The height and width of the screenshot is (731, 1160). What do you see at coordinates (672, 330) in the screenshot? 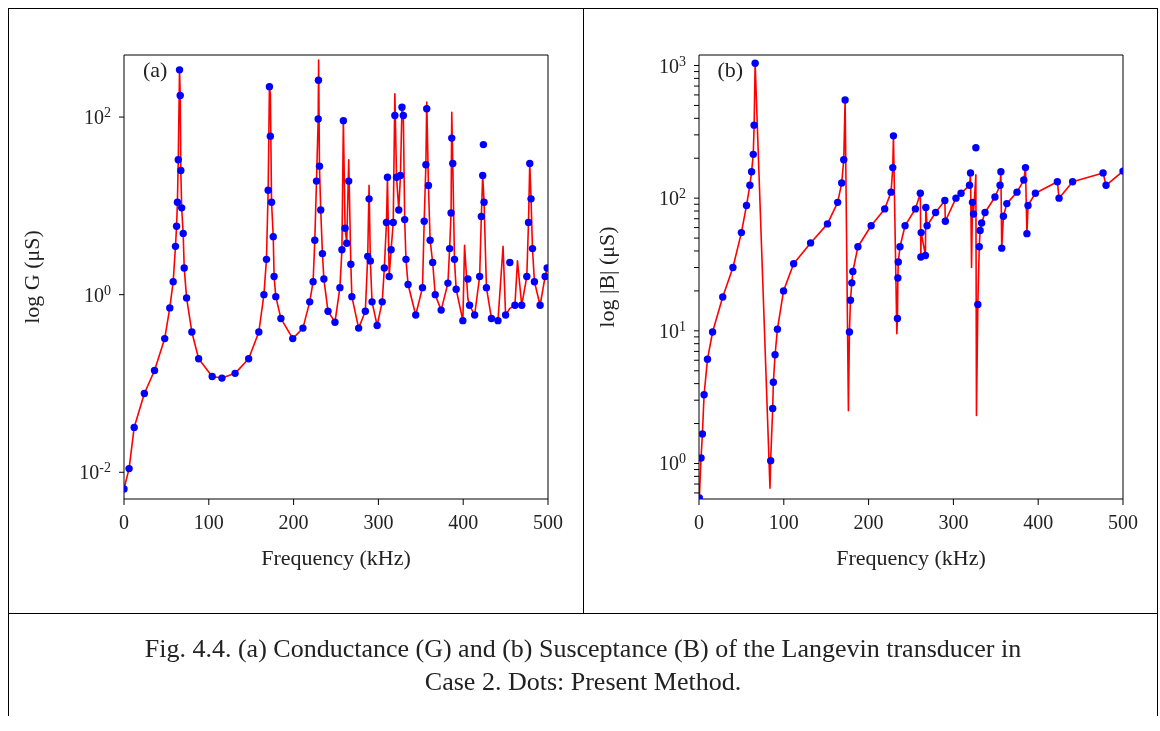
I see `y-tick-label: 10$^{1}$` at bounding box center [672, 330].